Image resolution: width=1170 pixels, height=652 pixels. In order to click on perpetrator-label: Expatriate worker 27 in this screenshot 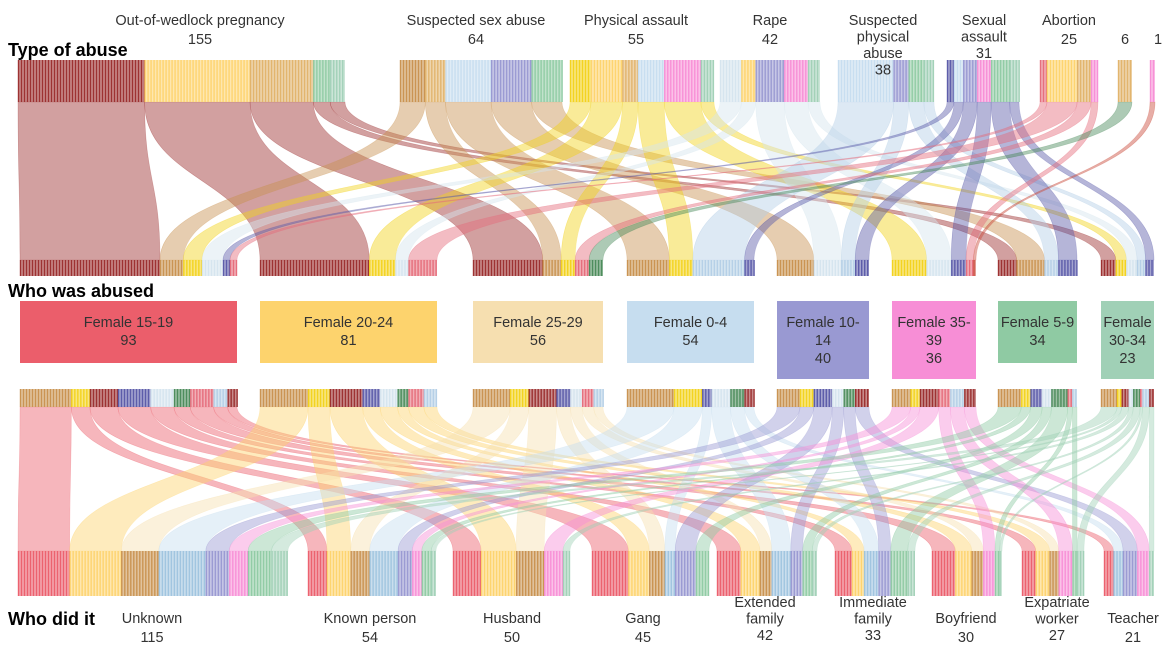, I will do `click(1056, 619)`.